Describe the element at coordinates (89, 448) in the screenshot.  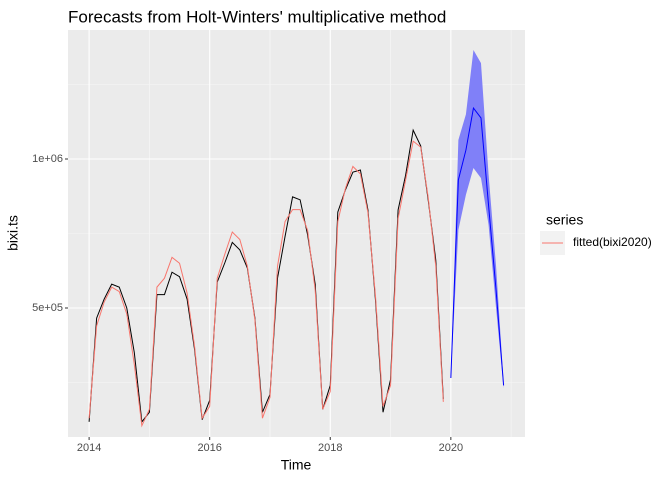
I see `x-tick-label: 2014` at that location.